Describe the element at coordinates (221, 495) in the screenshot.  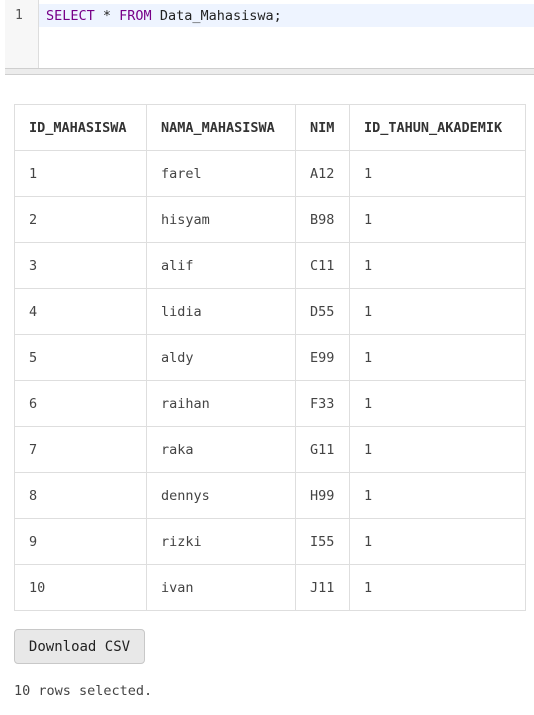
I see `cell-nama-mahasiswa: dennys` at that location.